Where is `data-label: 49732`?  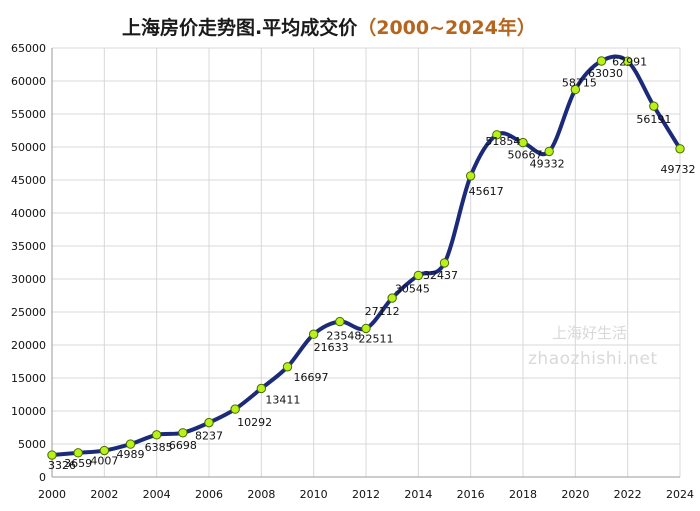
data-label: 49732 is located at coordinates (678, 169).